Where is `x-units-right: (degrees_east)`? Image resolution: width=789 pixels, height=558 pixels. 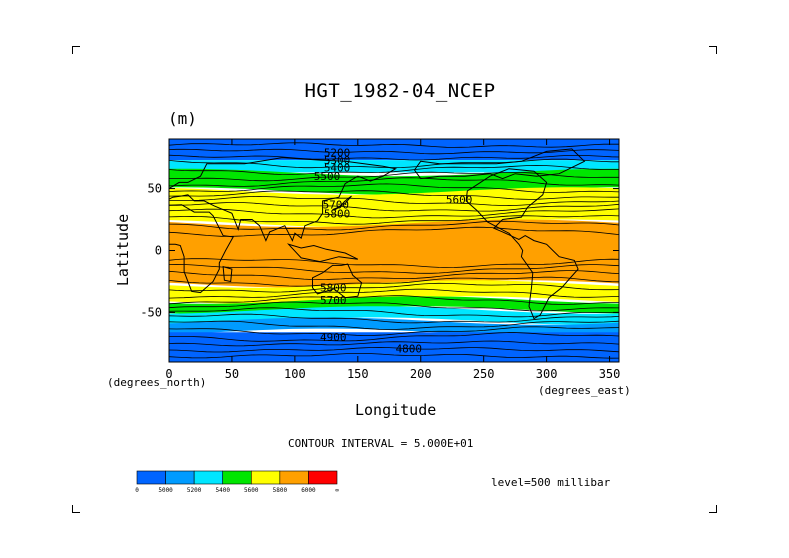 x-units-right: (degrees_east) is located at coordinates (584, 390).